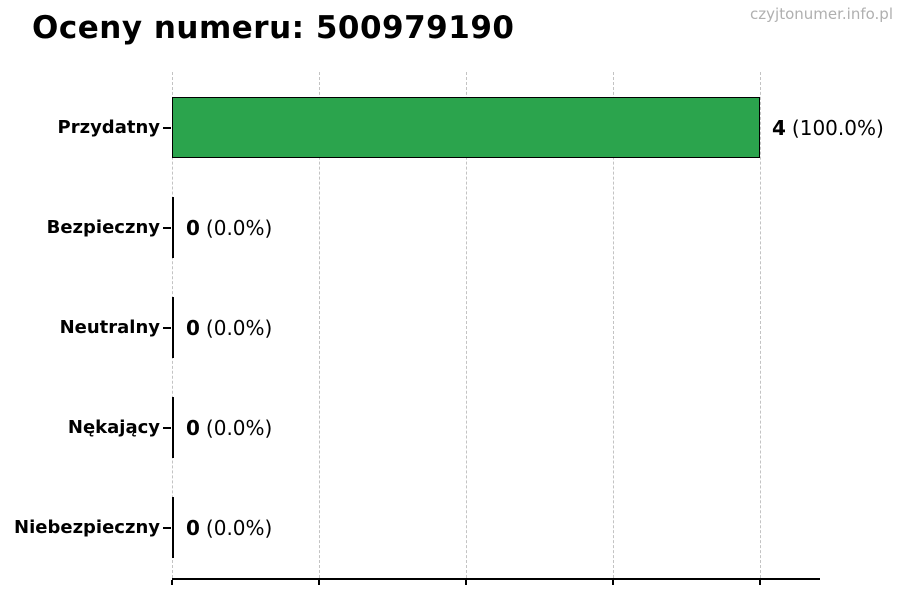  Describe the element at coordinates (821, 14) in the screenshot. I see `watermark-text: czyjtonumer.info.pl` at that location.